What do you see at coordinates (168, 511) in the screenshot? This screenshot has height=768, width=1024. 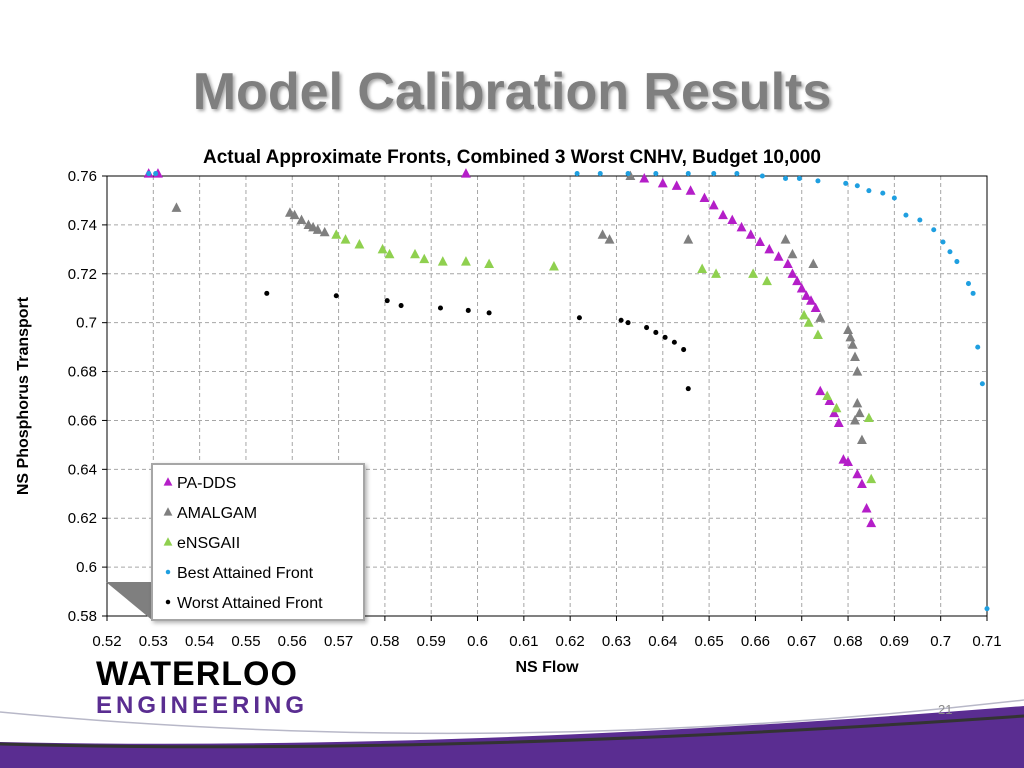 I see `legend-marker-amalgam` at bounding box center [168, 511].